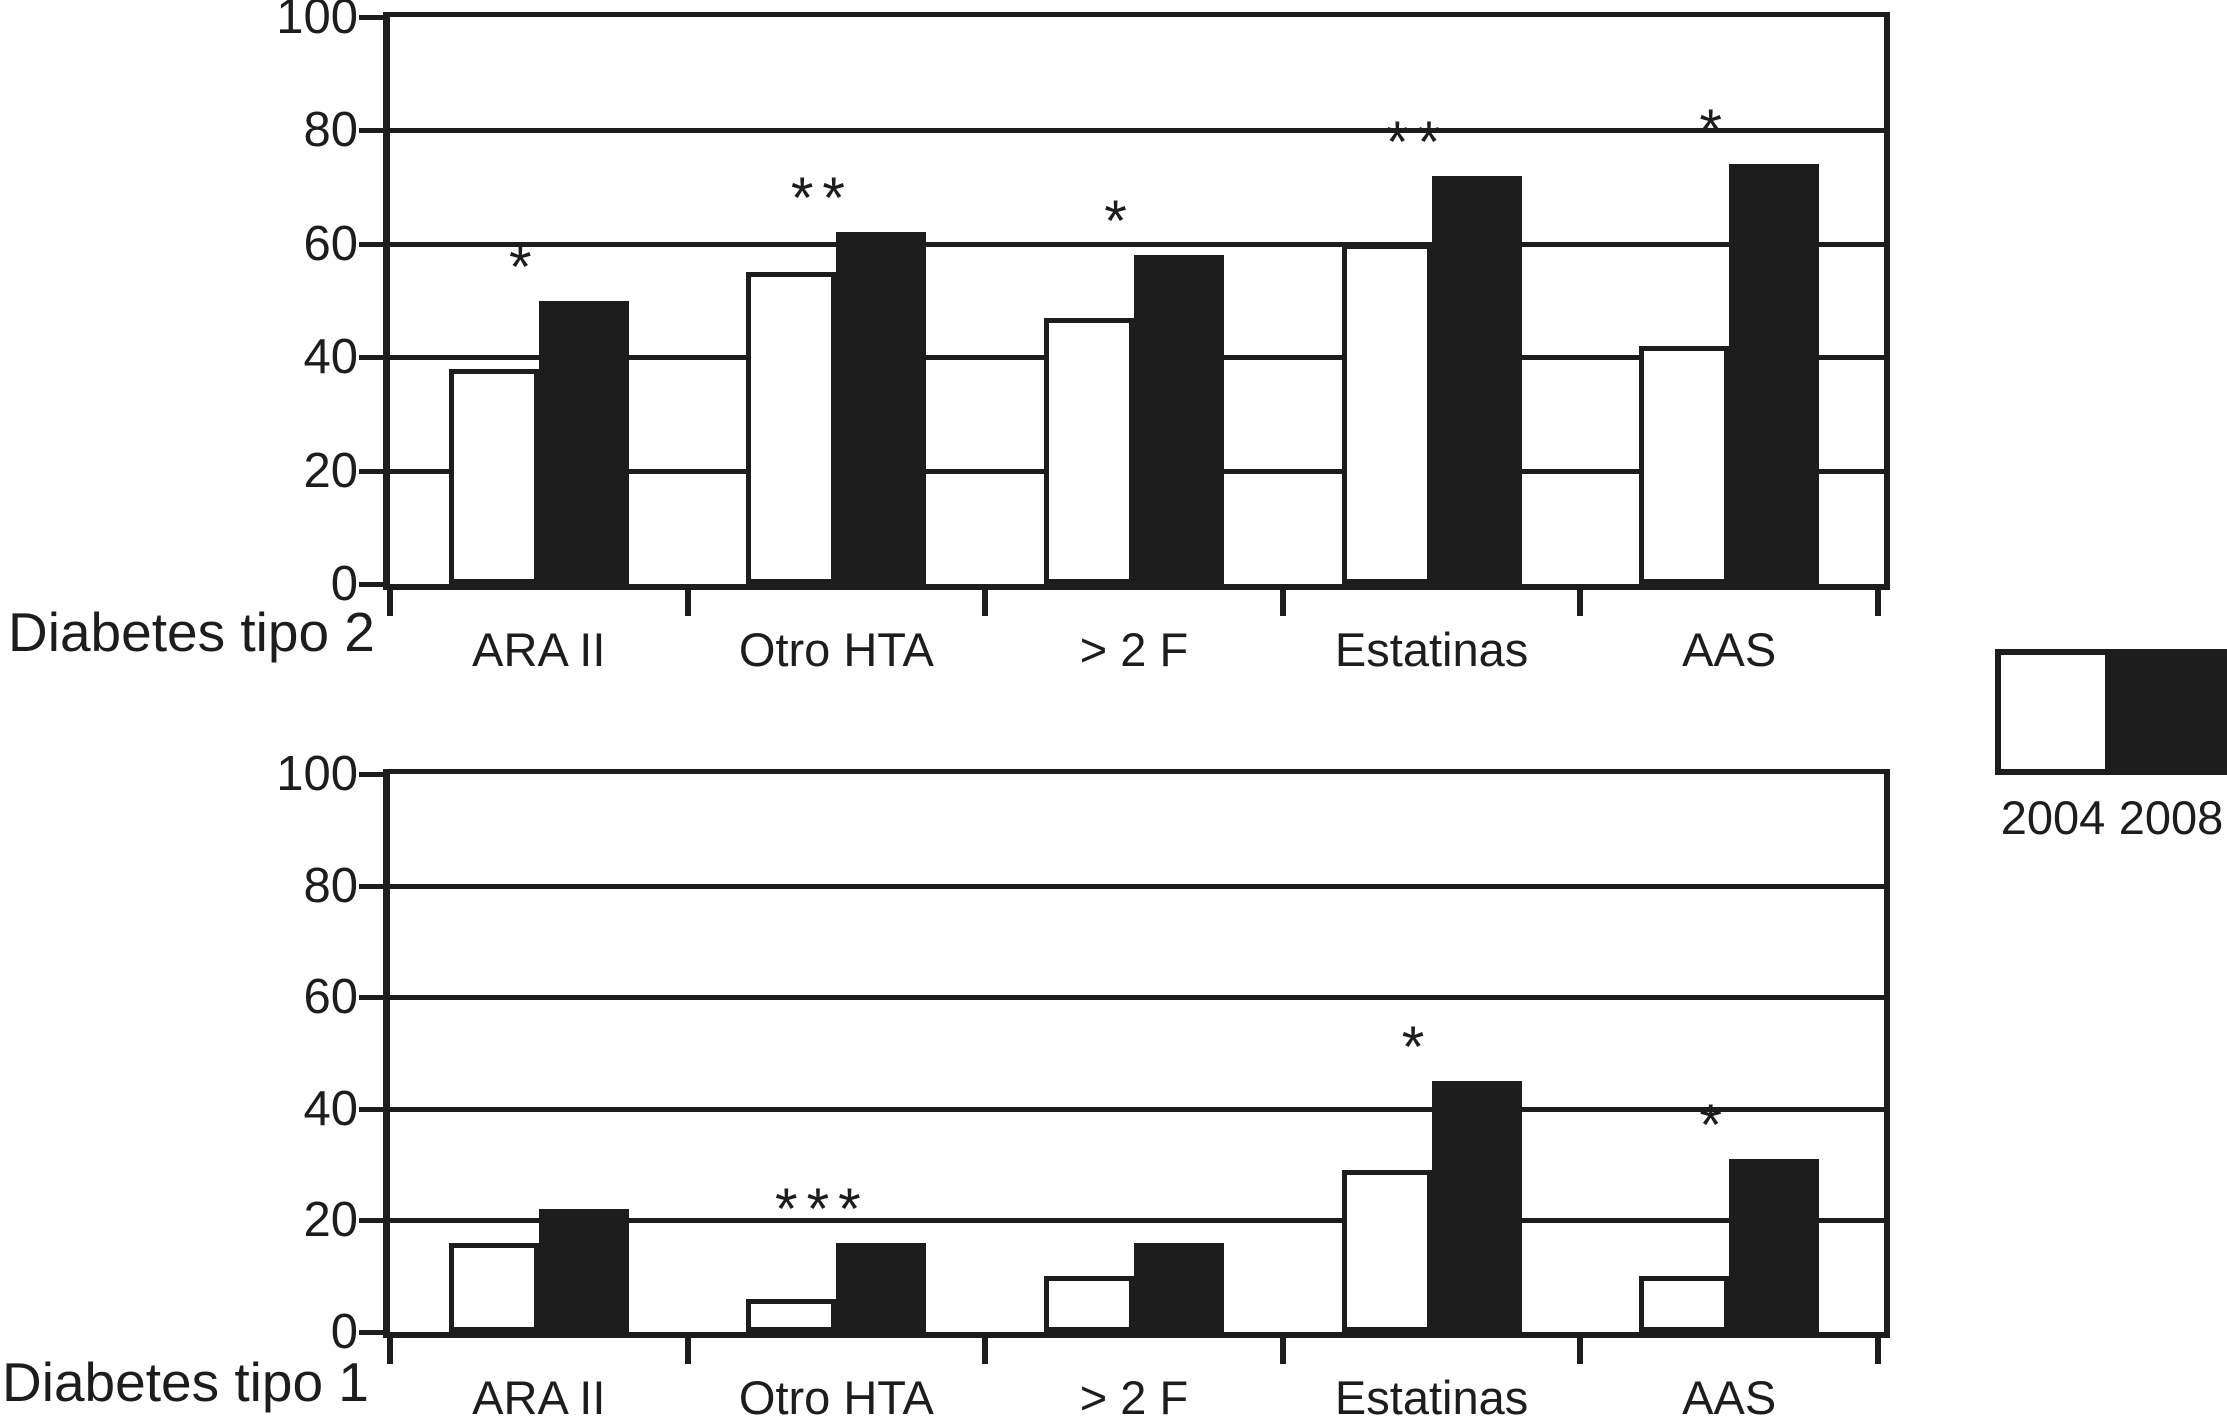 This screenshot has height=1425, width=2227. Describe the element at coordinates (822, 1209) in the screenshot. I see `significance-annotation-otro-hta: ***` at that location.